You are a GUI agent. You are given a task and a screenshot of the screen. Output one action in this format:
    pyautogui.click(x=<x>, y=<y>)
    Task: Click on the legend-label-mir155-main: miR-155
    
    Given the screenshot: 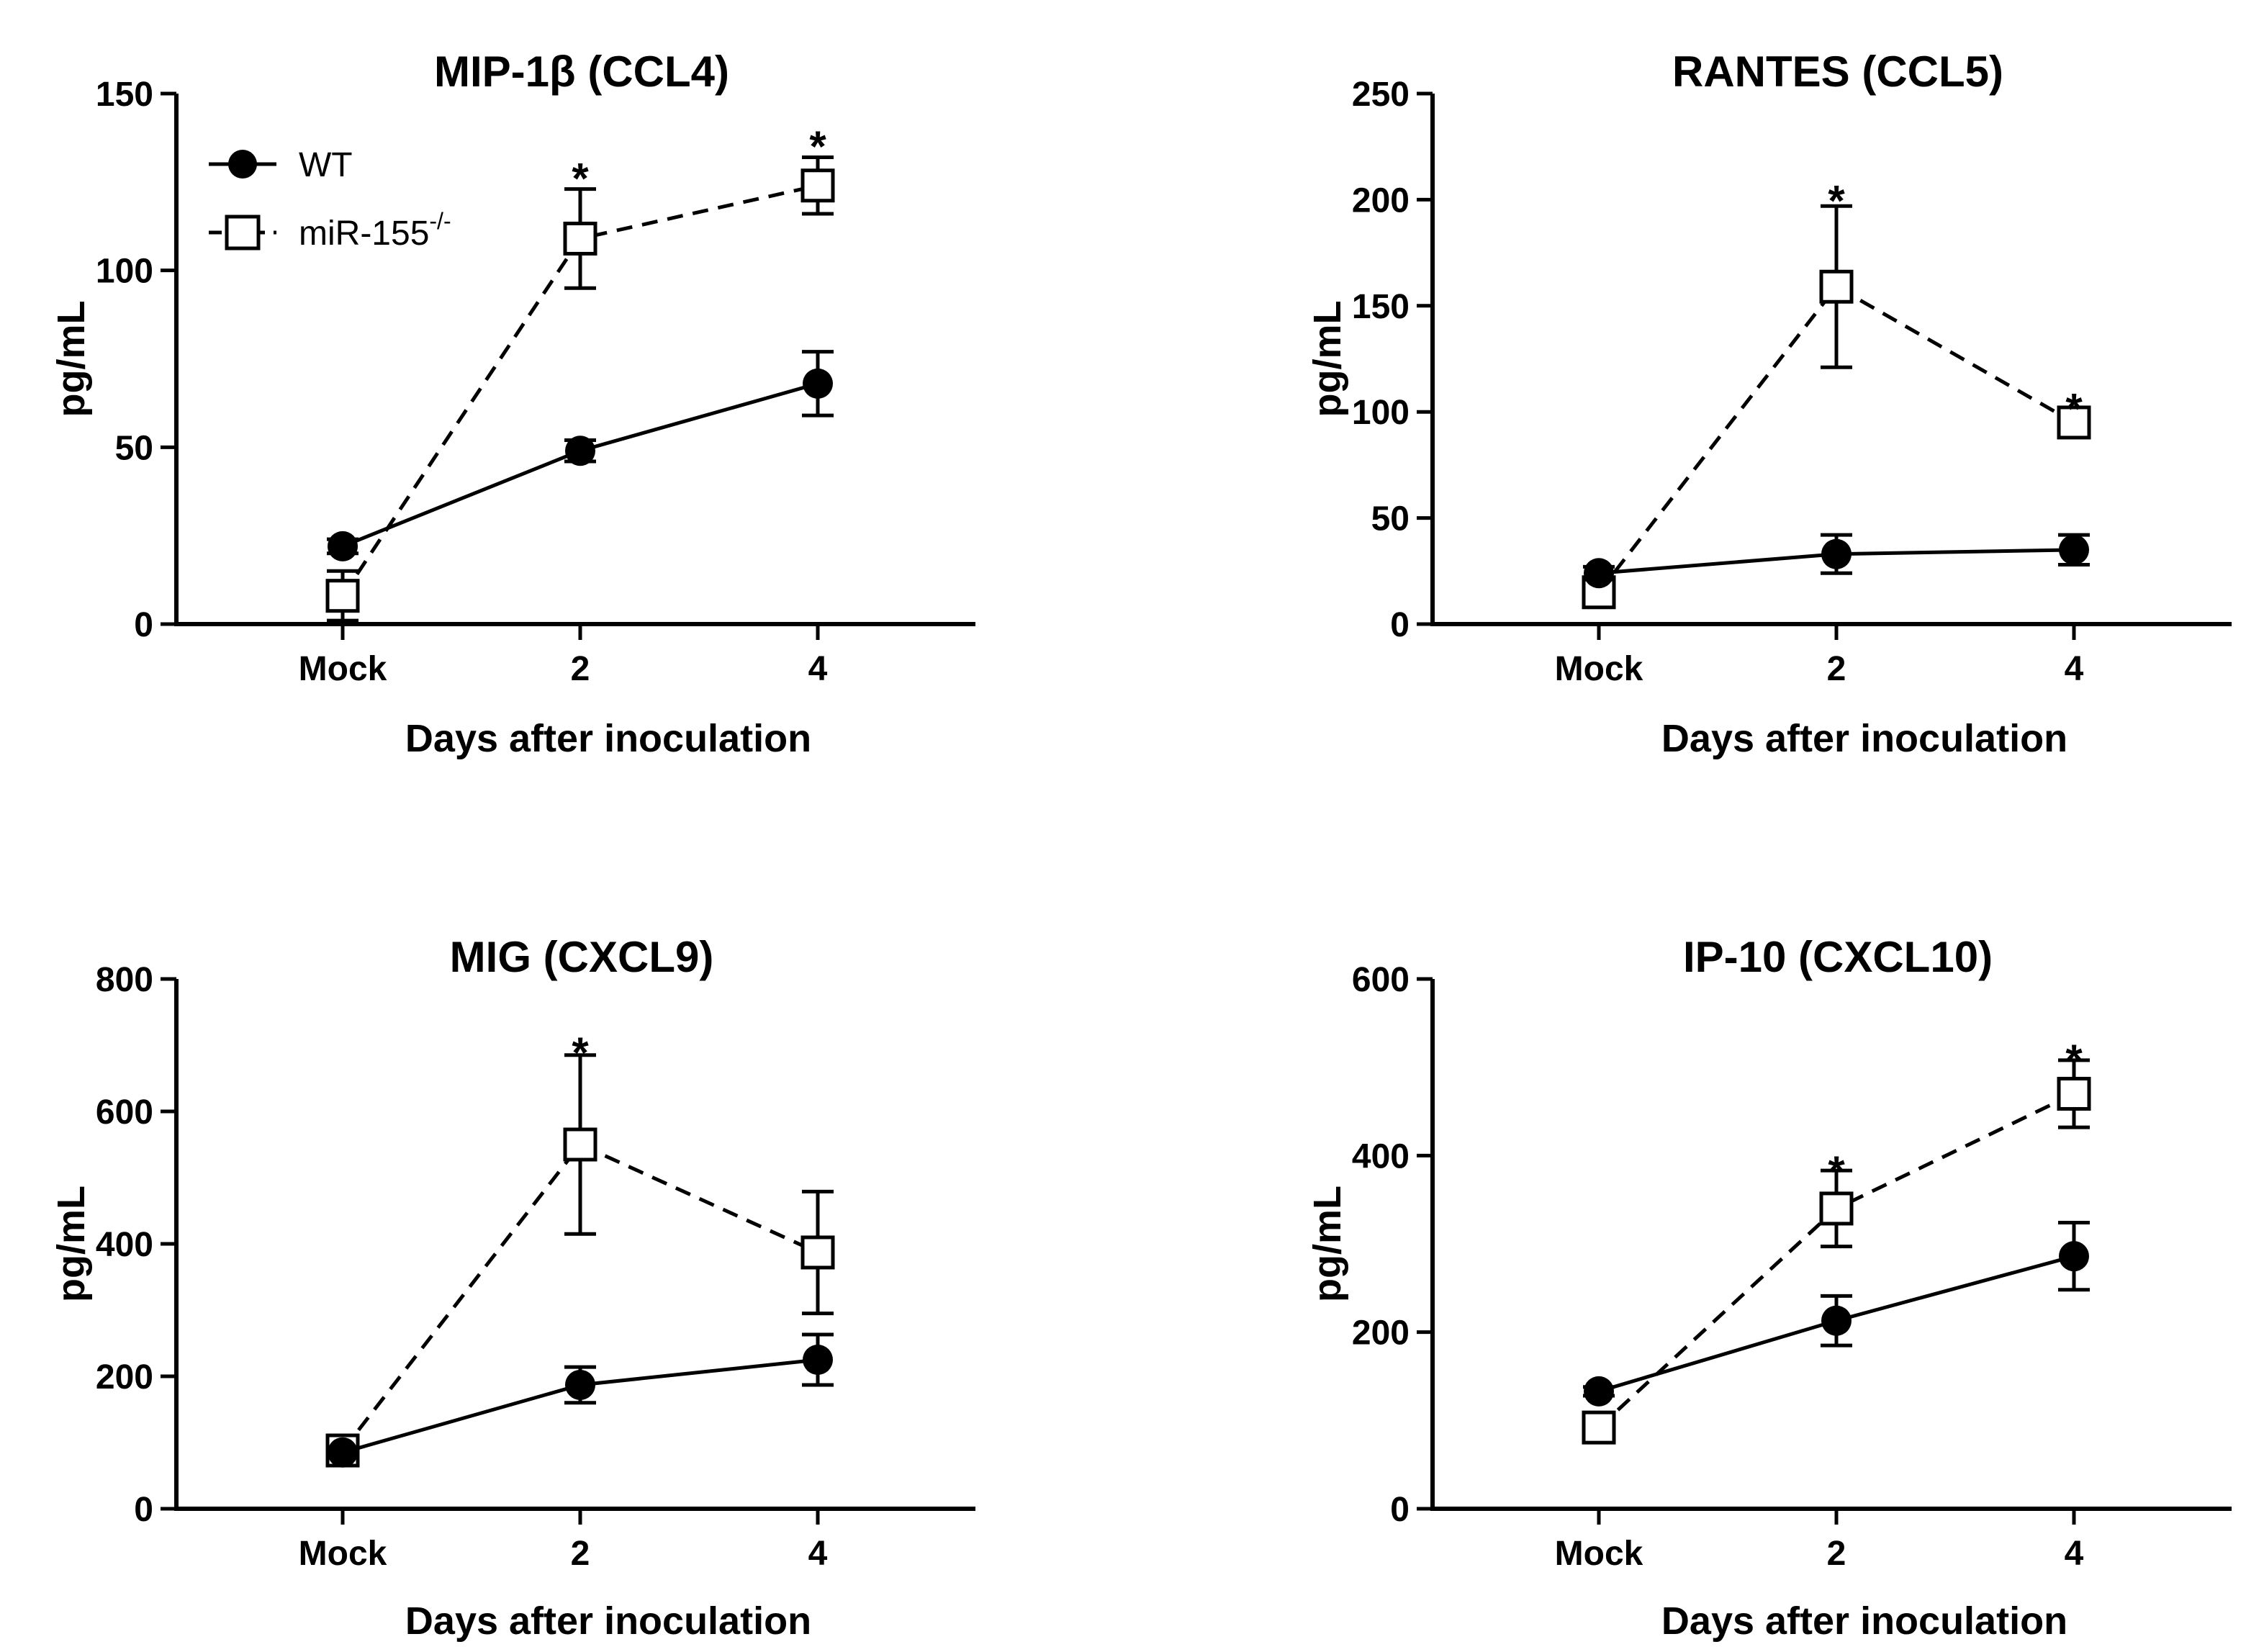 What is the action you would take?
    pyautogui.click(x=364, y=234)
    